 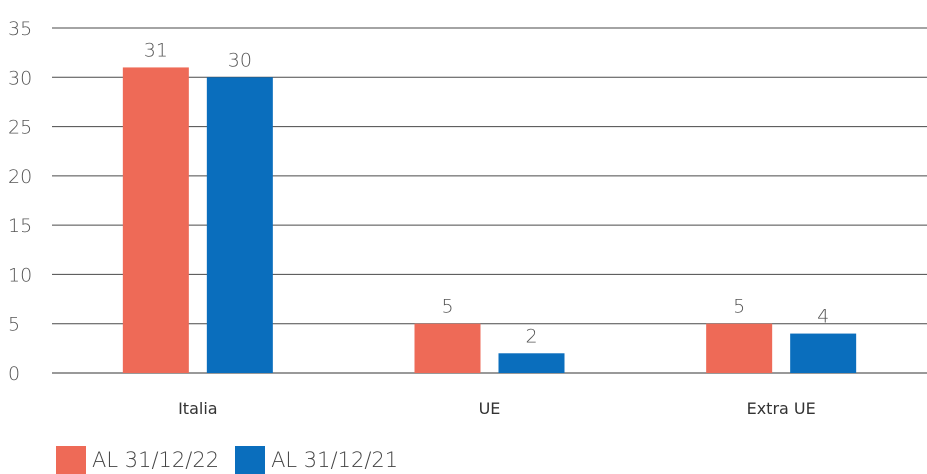 I want to click on y-tick-label: 5, so click(x=14, y=325).